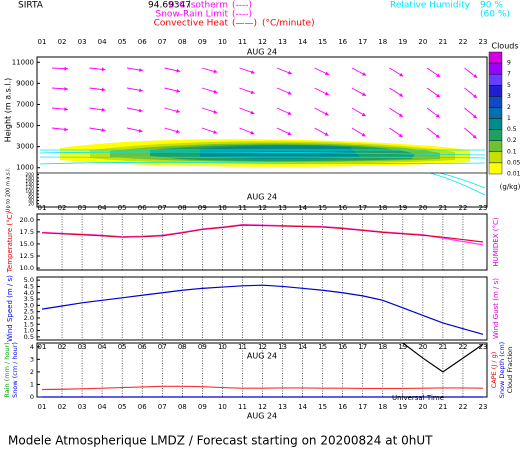  I want to click on hour-label: 23, so click(483, 42).